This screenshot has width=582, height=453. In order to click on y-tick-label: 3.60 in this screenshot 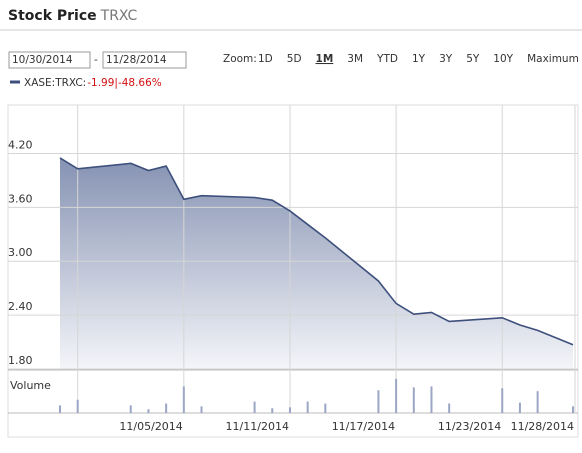, I will do `click(20, 198)`.